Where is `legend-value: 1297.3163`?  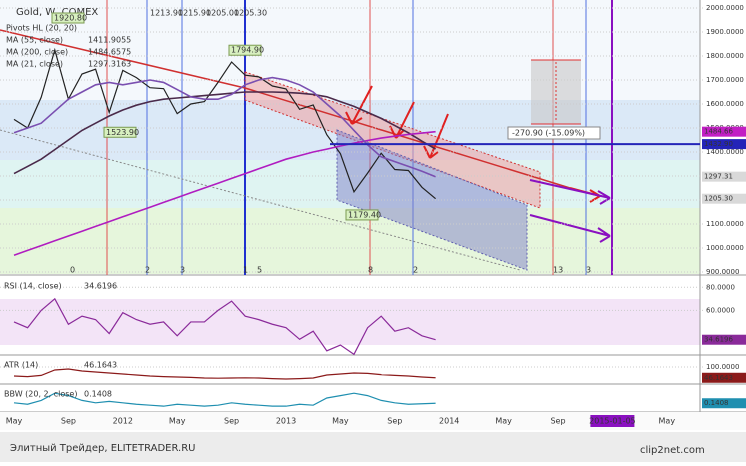
legend-value: 1297.3163 is located at coordinates (109, 64).